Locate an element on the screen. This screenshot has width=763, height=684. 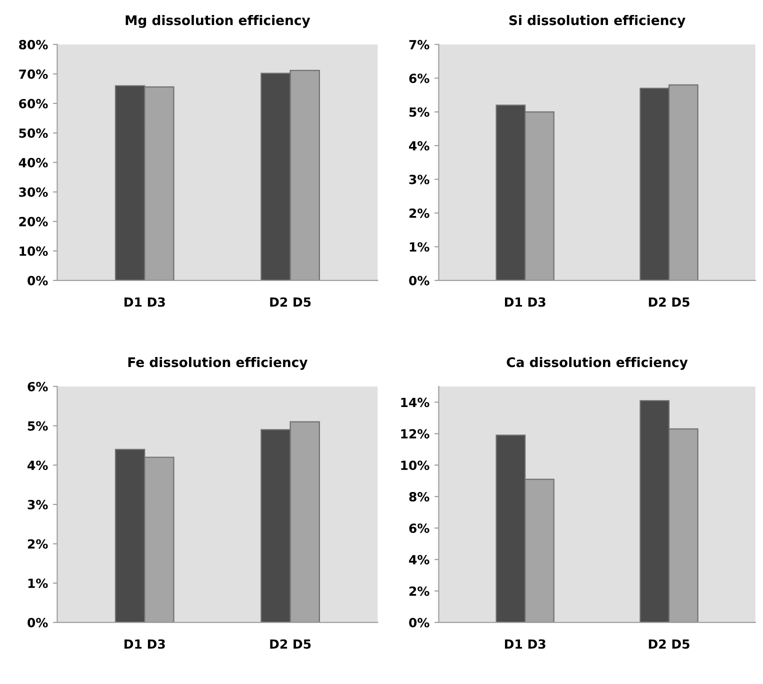
chart-title: Fe dissolution efficiency is located at coordinates (218, 363).